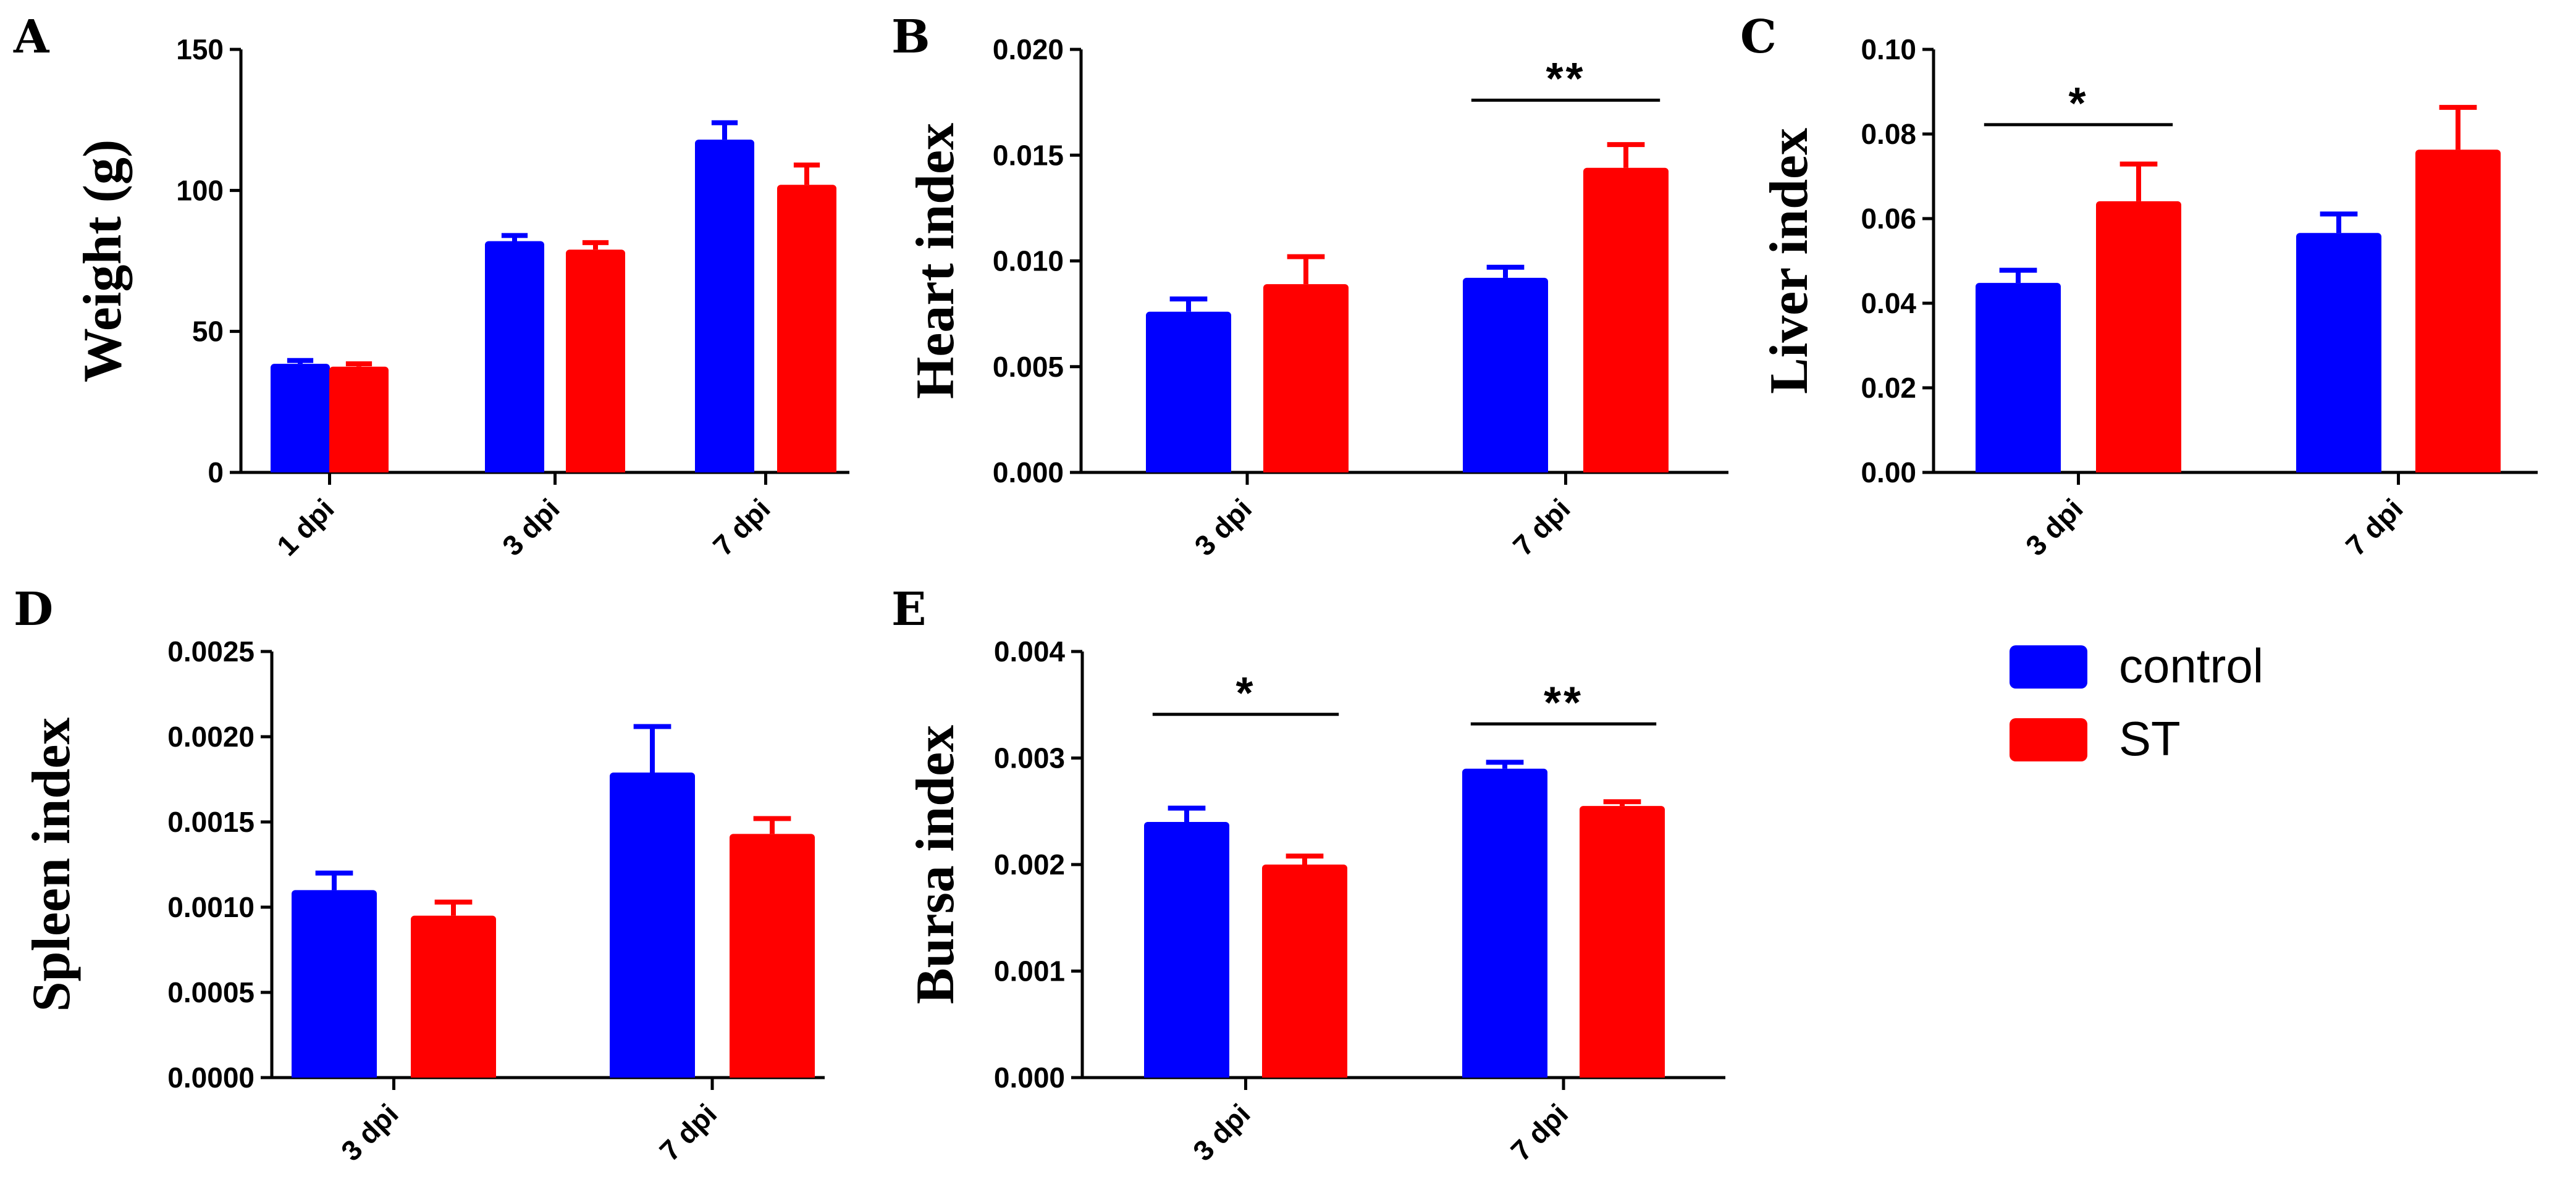 The image size is (2576, 1190). Describe the element at coordinates (211, 737) in the screenshot. I see `y-tick-label: 0.0020` at that location.